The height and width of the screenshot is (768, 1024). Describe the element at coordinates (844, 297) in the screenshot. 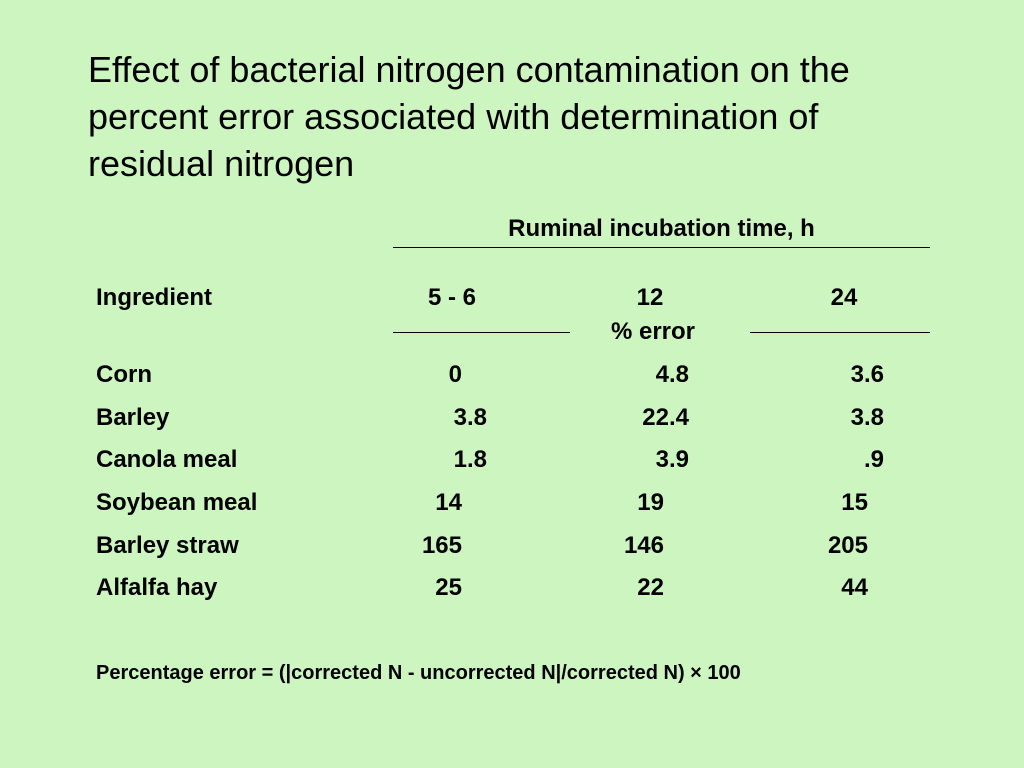

I see `column-header: 24` at that location.